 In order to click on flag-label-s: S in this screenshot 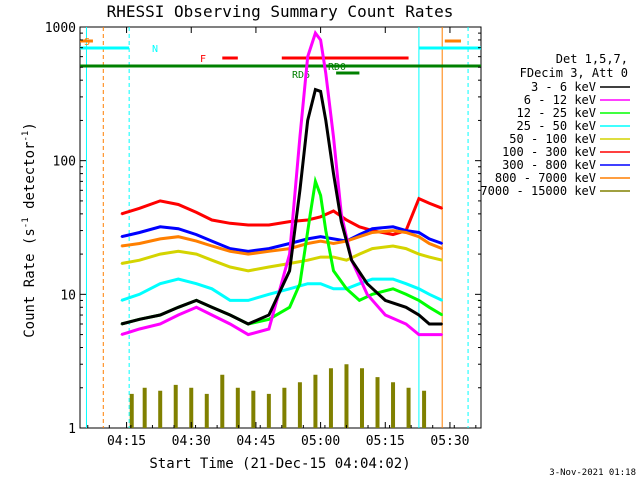, I will do `click(87, 42)`.